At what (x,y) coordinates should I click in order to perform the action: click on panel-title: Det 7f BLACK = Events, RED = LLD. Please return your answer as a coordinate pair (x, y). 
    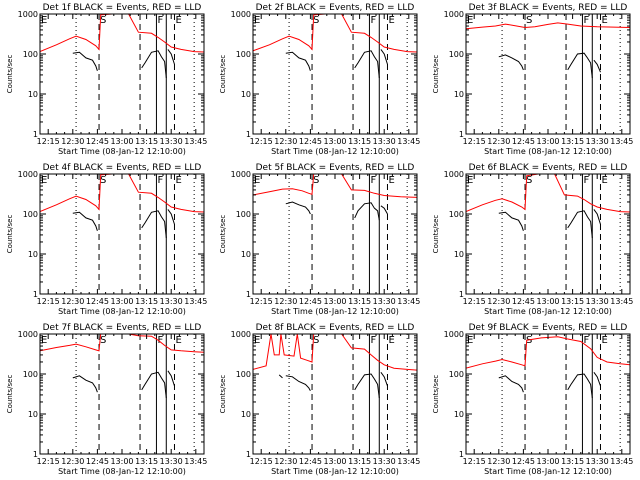
    Looking at the image, I should click on (122, 328).